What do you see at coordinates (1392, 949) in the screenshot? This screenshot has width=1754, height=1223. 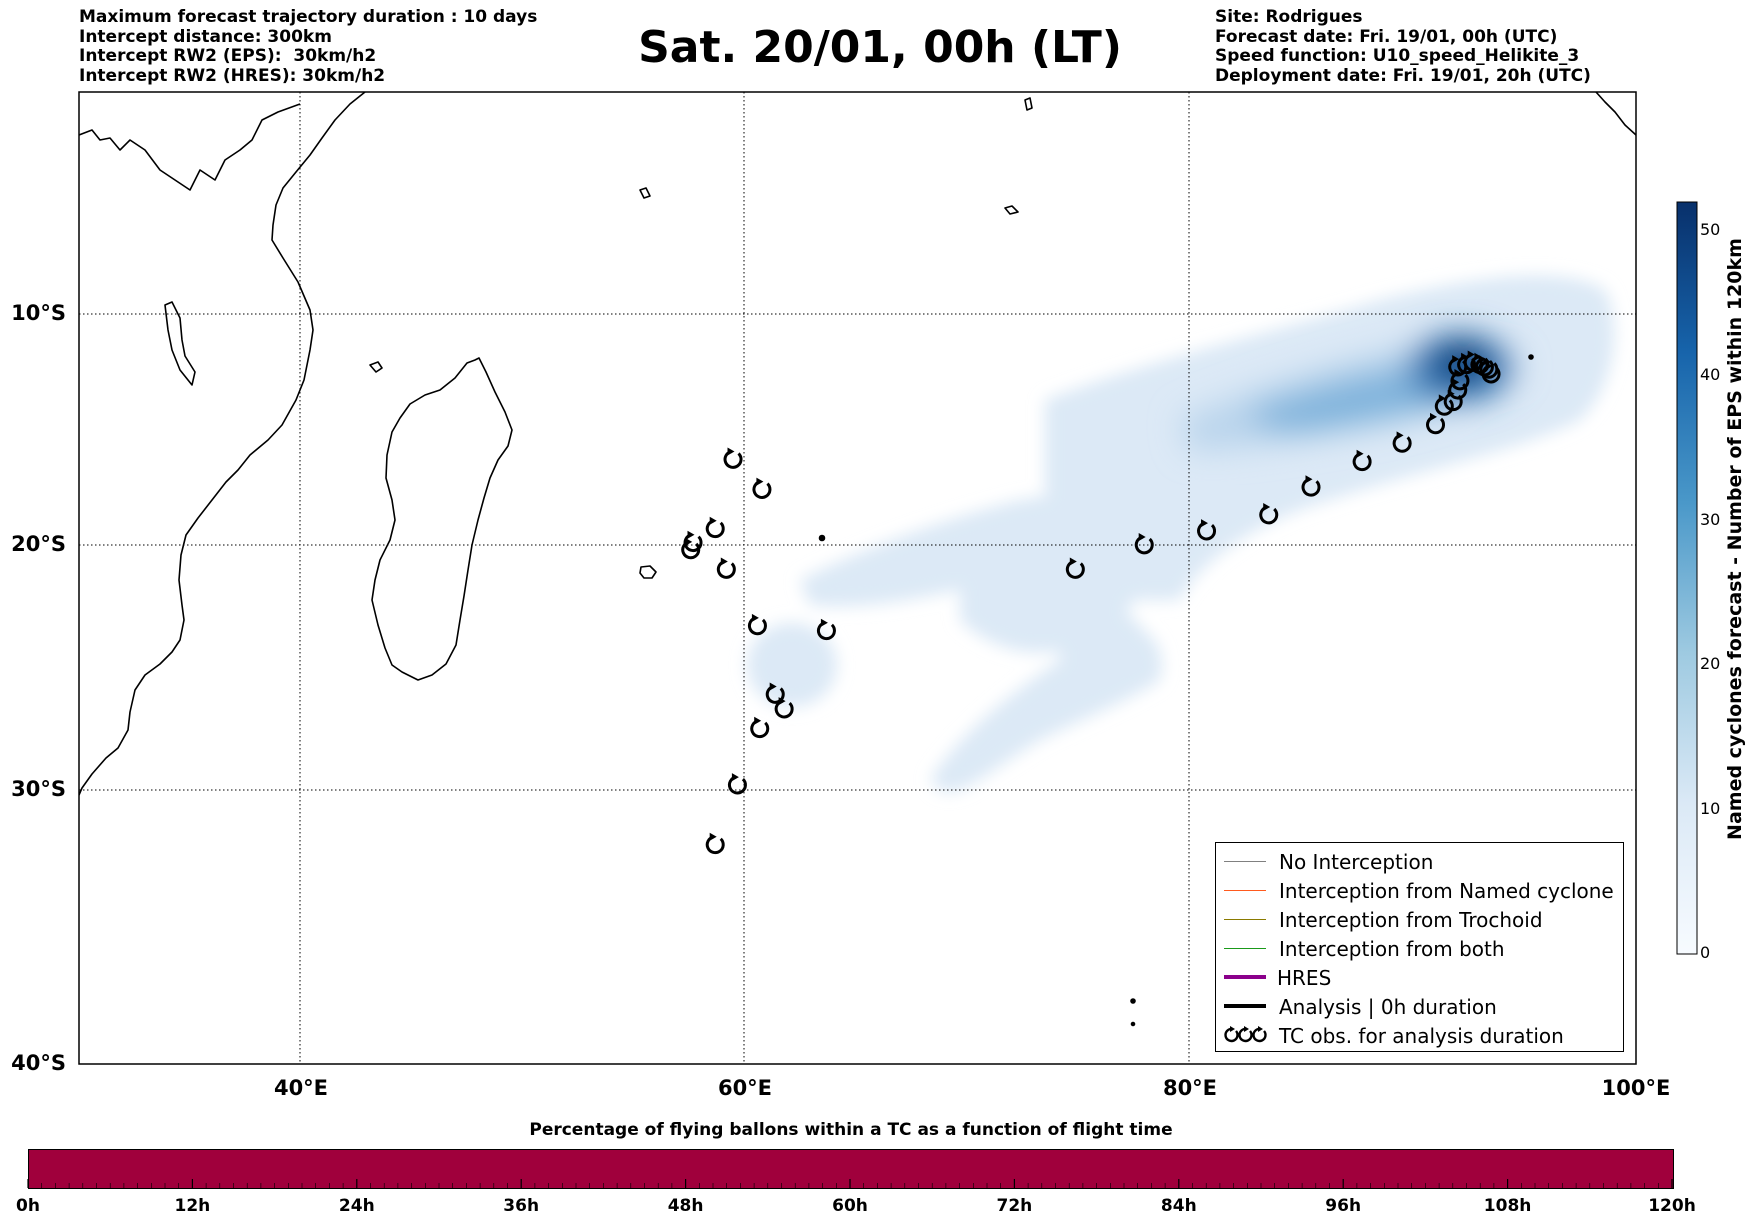 I see `legend-label: Interception from both` at bounding box center [1392, 949].